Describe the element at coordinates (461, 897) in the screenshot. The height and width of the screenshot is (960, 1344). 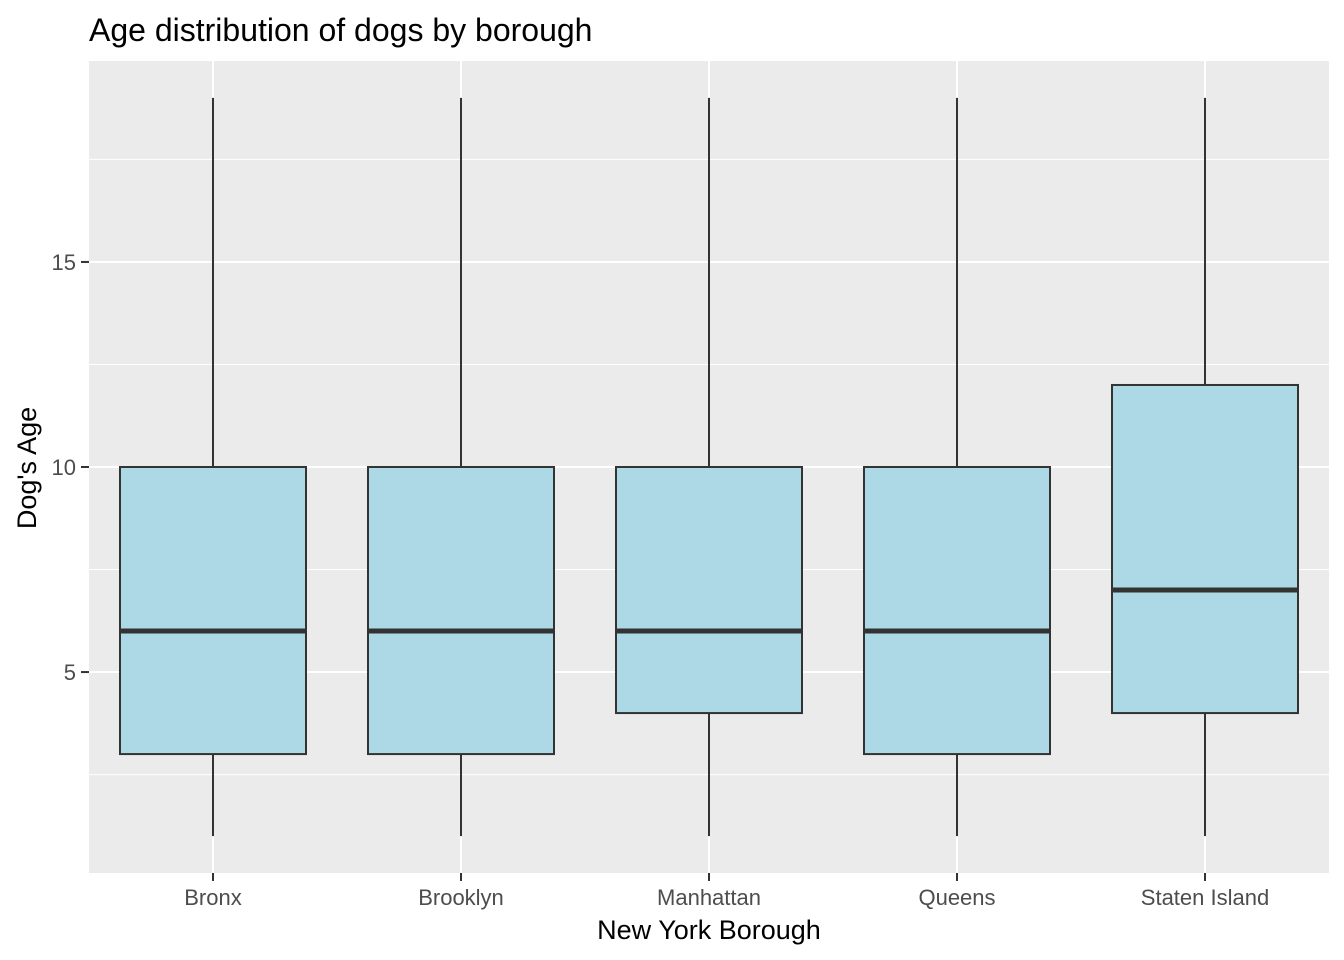
I see `x-tick-label: Brooklyn` at that location.